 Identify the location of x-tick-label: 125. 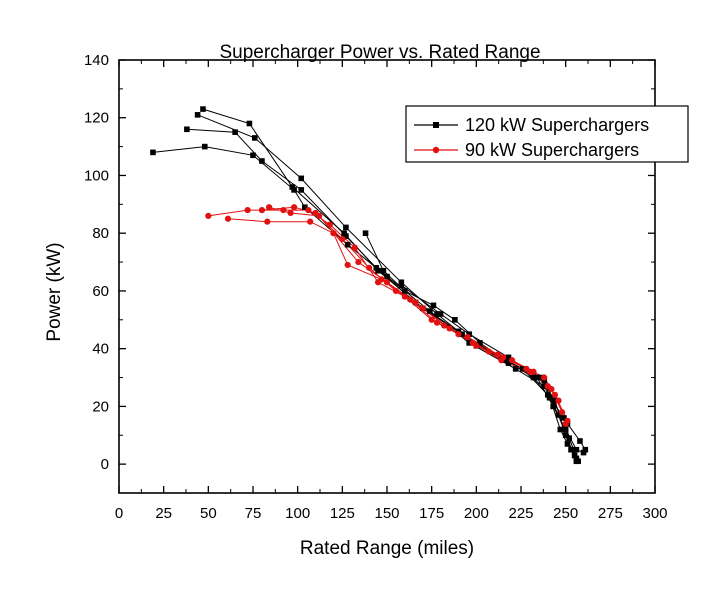
(342, 513).